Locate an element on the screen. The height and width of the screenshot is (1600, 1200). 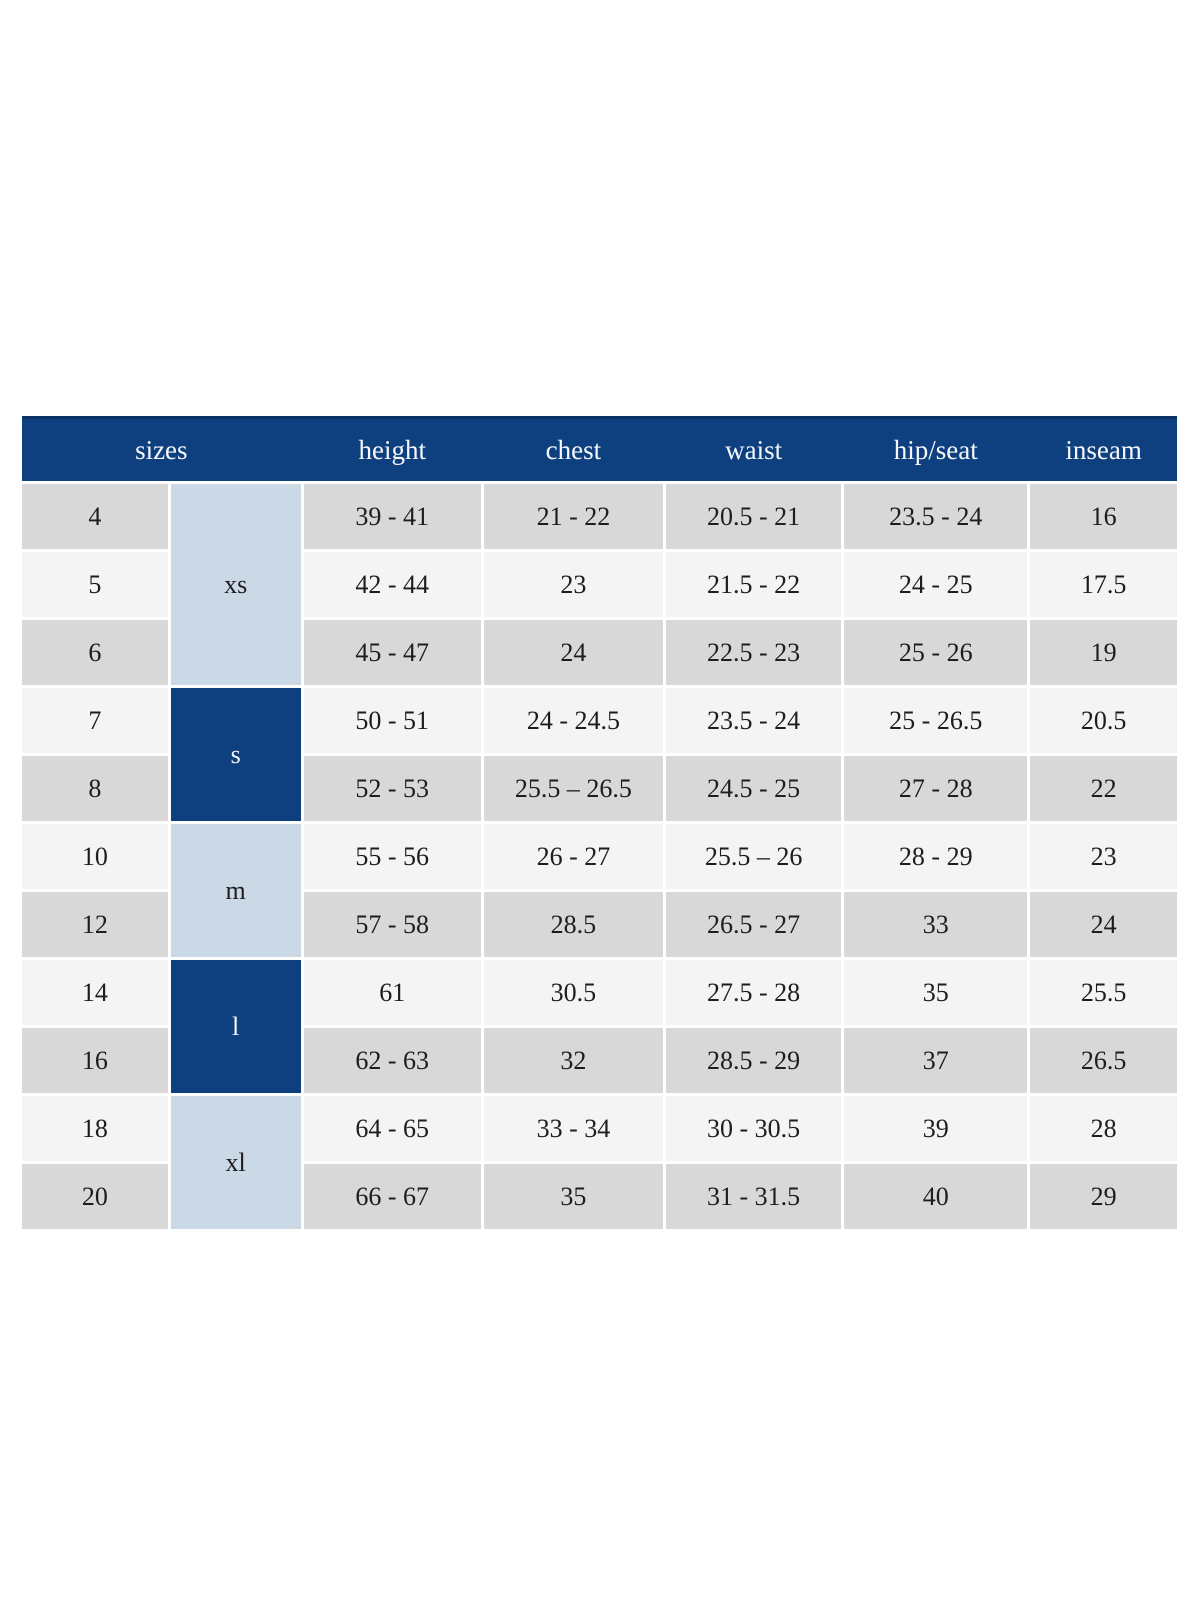
height-cell: 57 - 58 is located at coordinates (392, 924).